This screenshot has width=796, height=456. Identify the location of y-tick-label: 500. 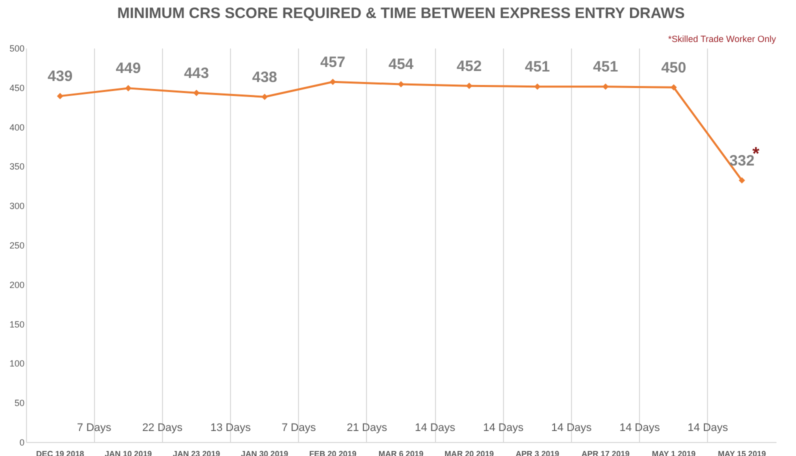
(16, 49).